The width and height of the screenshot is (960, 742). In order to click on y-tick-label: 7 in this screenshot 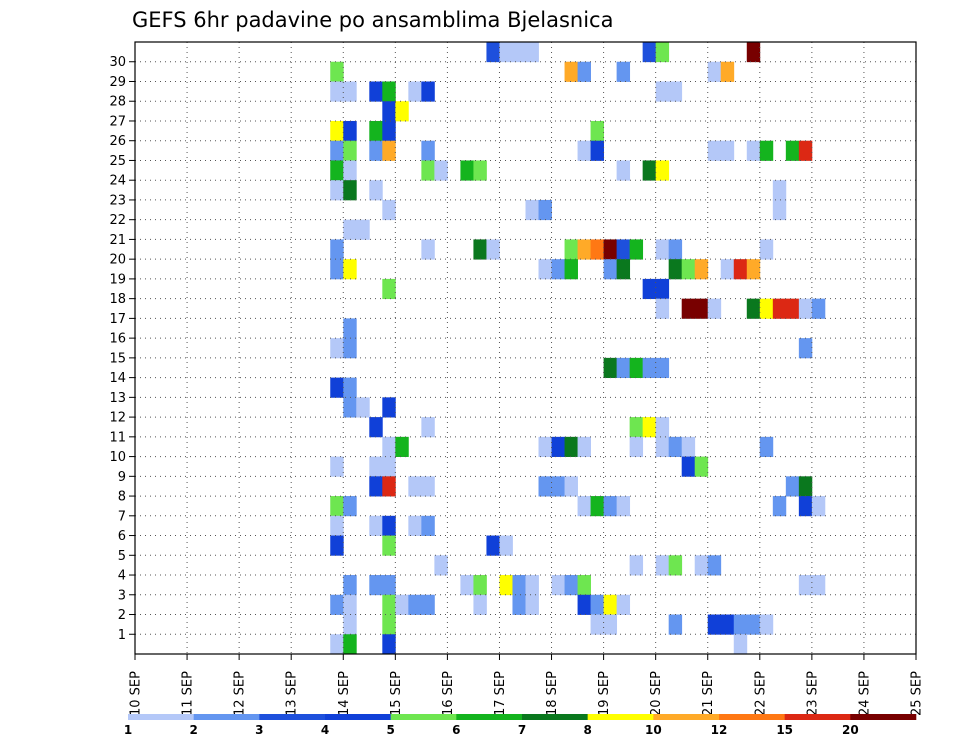, I will do `click(122, 516)`.